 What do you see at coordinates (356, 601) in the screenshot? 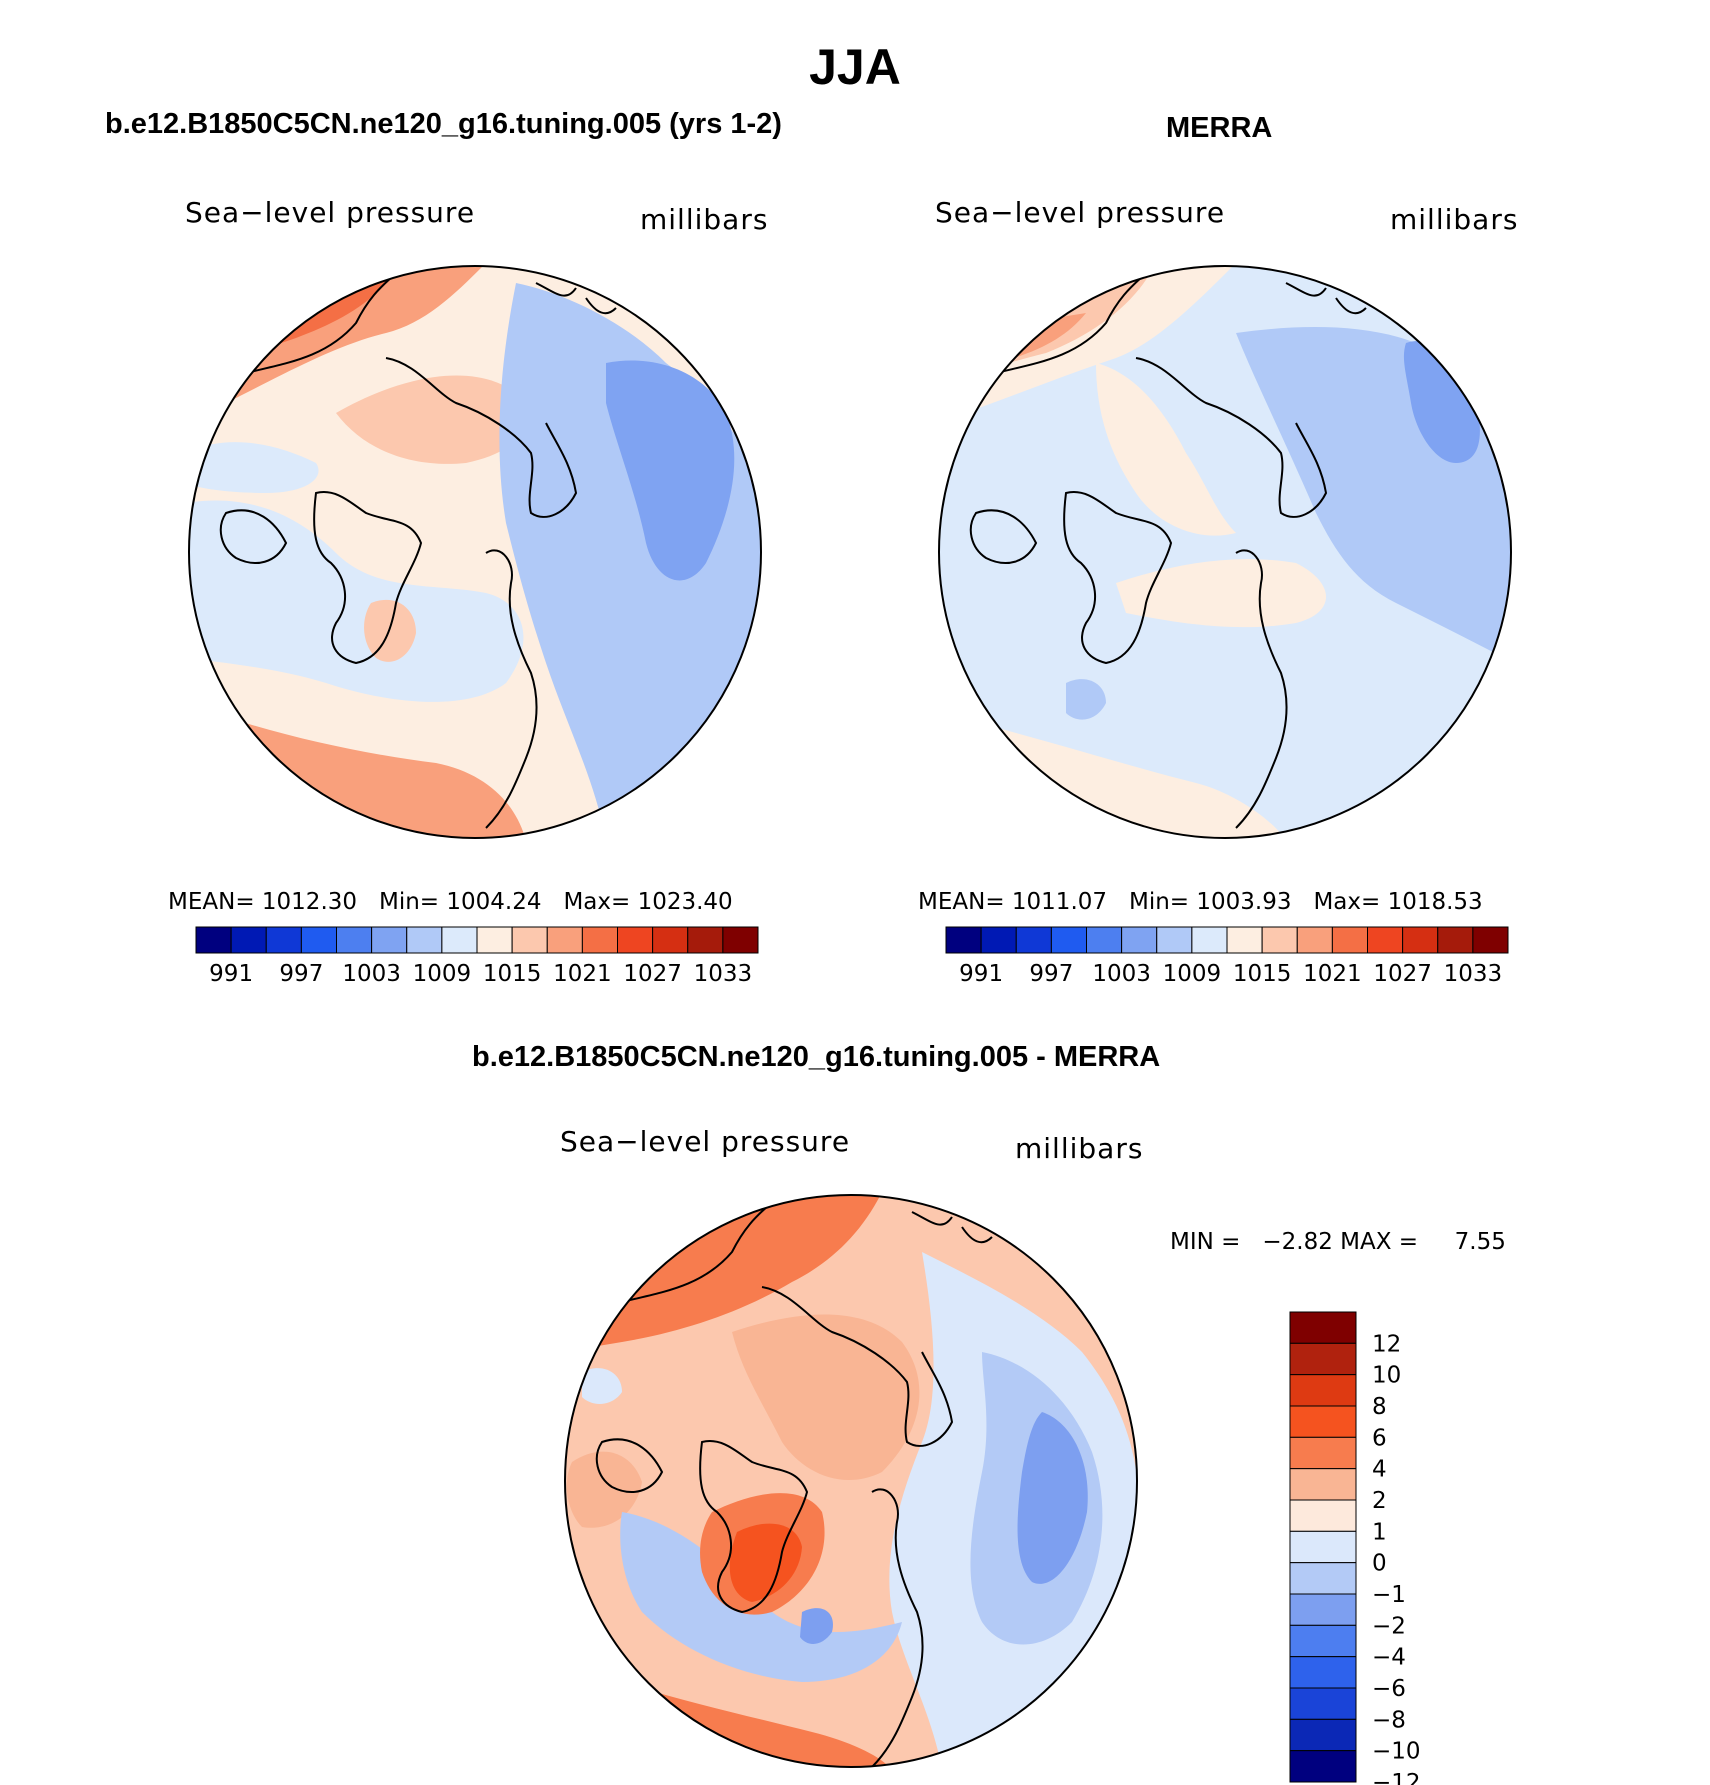
I see `atlantic-low` at bounding box center [356, 601].